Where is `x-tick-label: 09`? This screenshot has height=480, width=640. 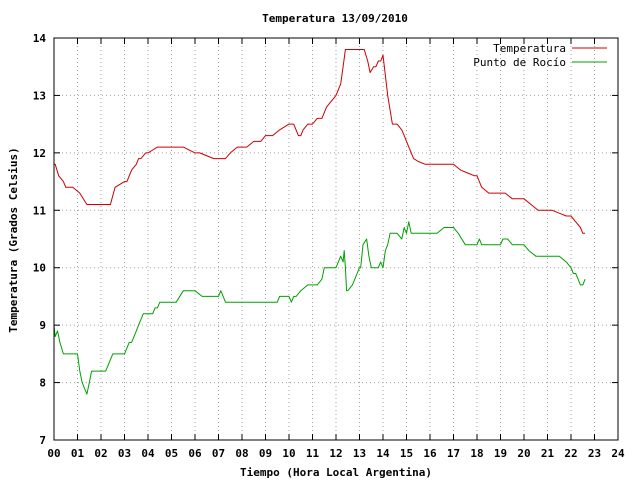
x-tick-label: 09 is located at coordinates (265, 453).